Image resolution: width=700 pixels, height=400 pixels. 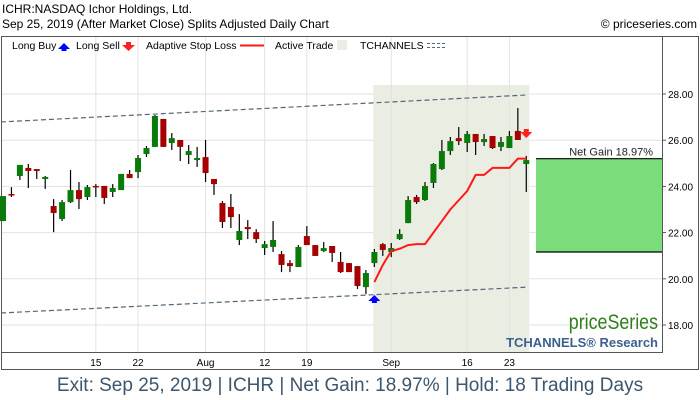 I want to click on tchannels-research-logo: TCHANNELS® Research, so click(x=582, y=342).